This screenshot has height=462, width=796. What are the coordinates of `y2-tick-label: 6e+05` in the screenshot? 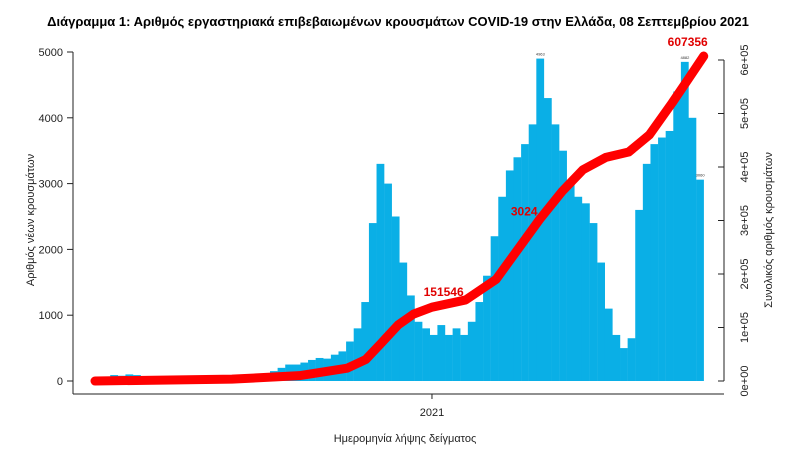 It's located at (745, 60).